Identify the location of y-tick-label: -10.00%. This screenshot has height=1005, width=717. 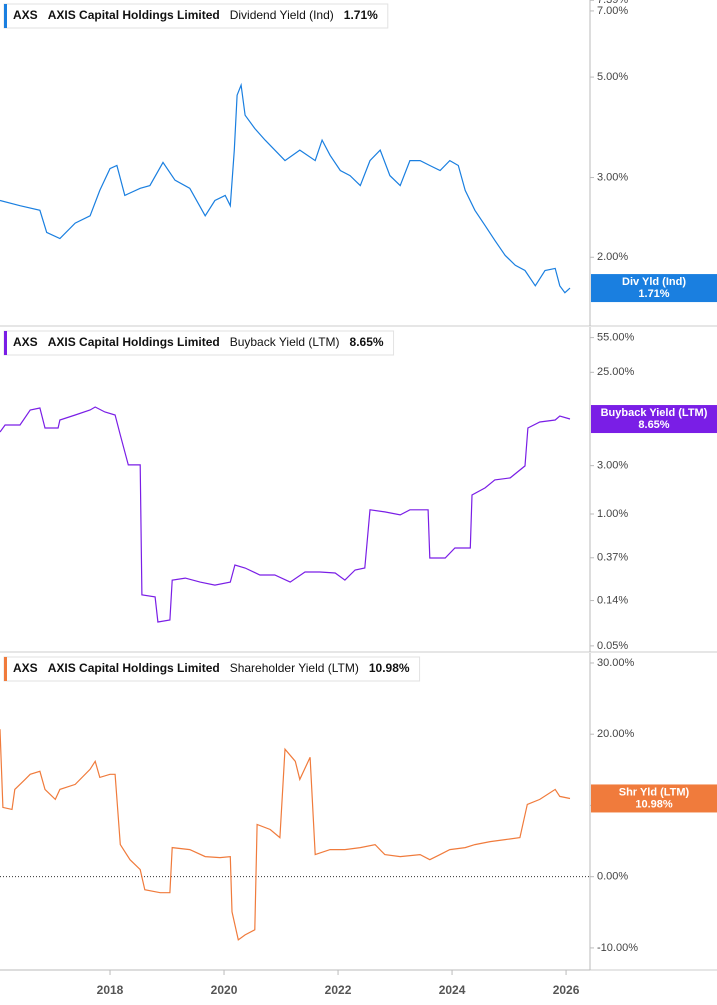
(617, 948).